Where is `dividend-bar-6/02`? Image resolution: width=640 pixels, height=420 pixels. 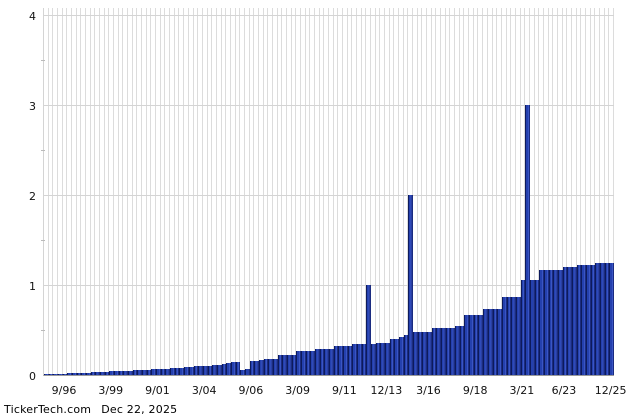
dividend-bar-6/02 is located at coordinates (172, 371).